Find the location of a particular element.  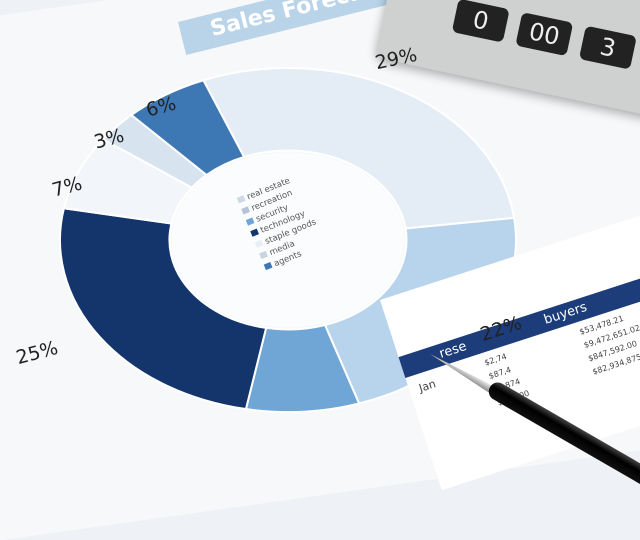

column-header: buyers is located at coordinates (565, 314).